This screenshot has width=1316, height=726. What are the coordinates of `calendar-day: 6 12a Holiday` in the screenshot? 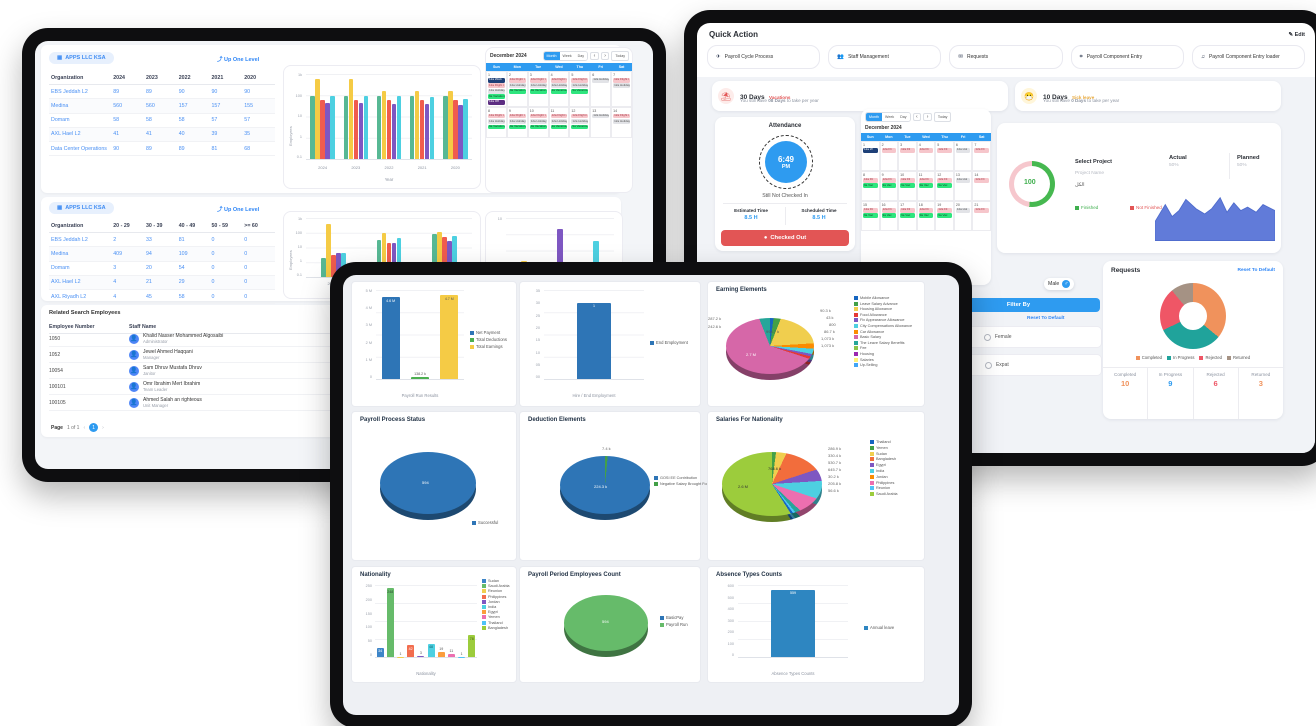 It's located at (601, 89).